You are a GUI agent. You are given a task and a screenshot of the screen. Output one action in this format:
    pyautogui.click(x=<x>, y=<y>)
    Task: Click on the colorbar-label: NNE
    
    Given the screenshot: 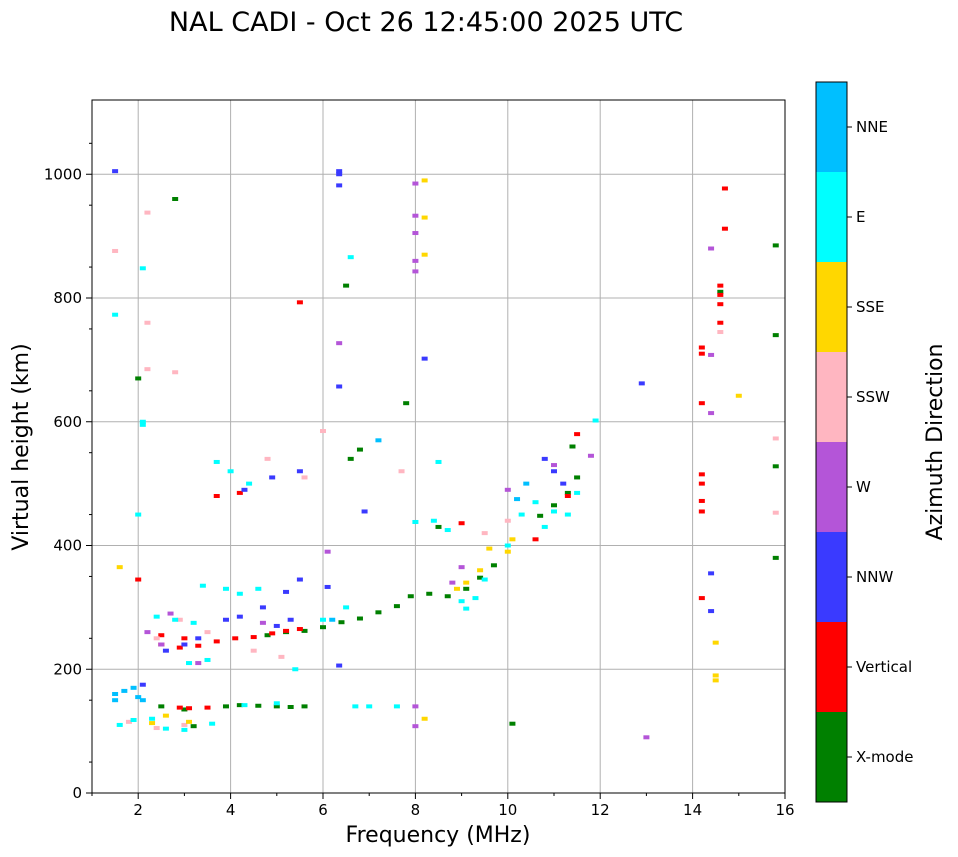 What is the action you would take?
    pyautogui.click(x=872, y=127)
    